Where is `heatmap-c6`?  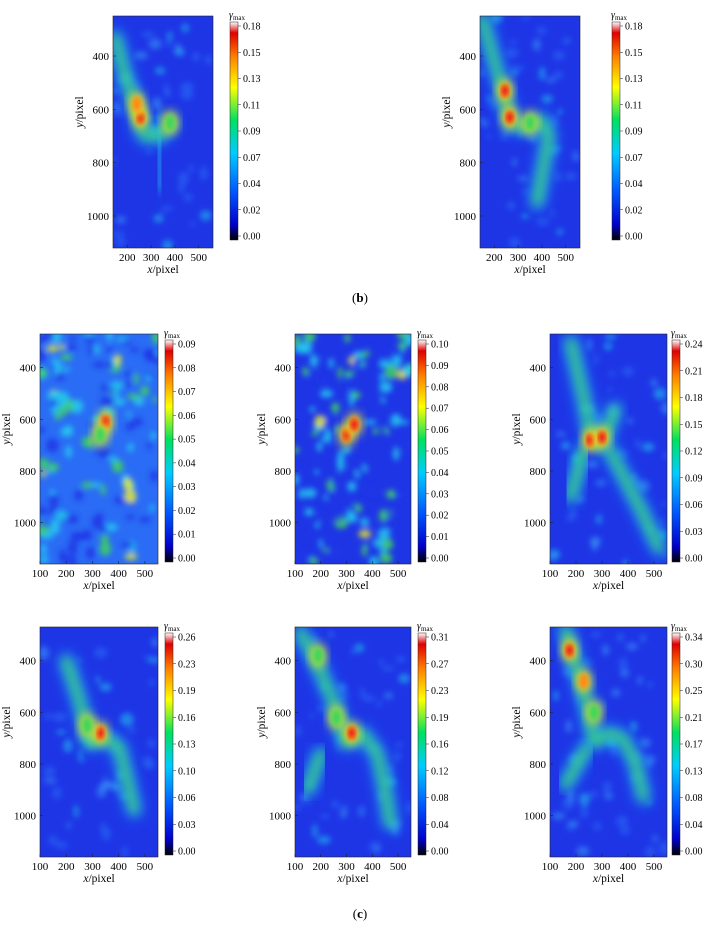
heatmap-c6 is located at coordinates (608, 742).